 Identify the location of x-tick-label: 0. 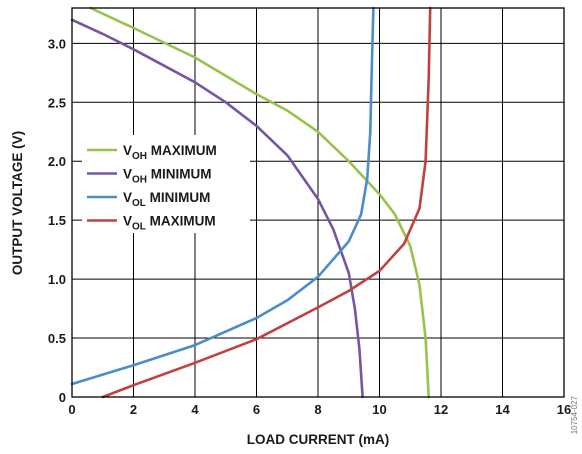
(71, 409).